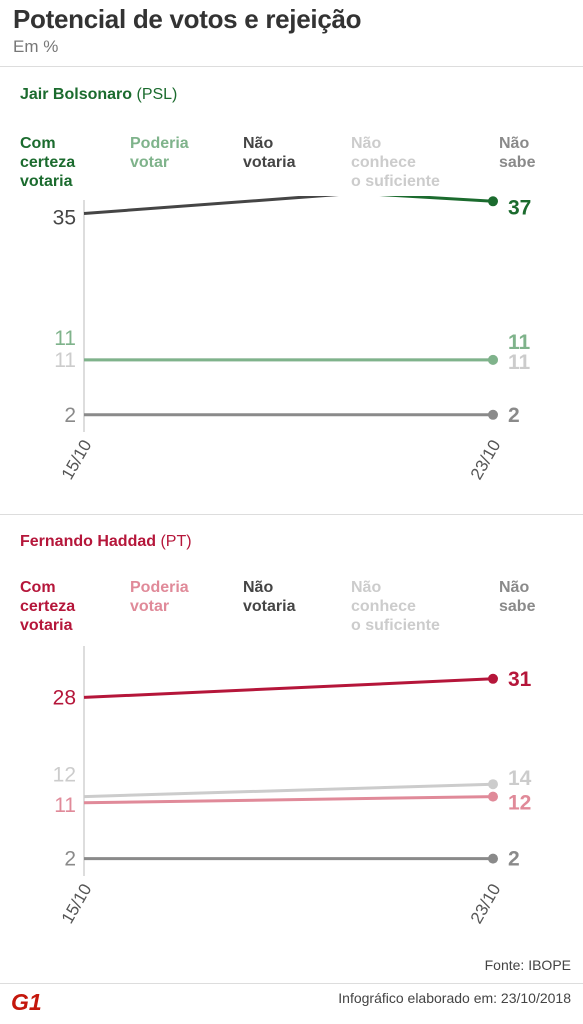  I want to click on series-line-nao_conhece, so click(288, 790).